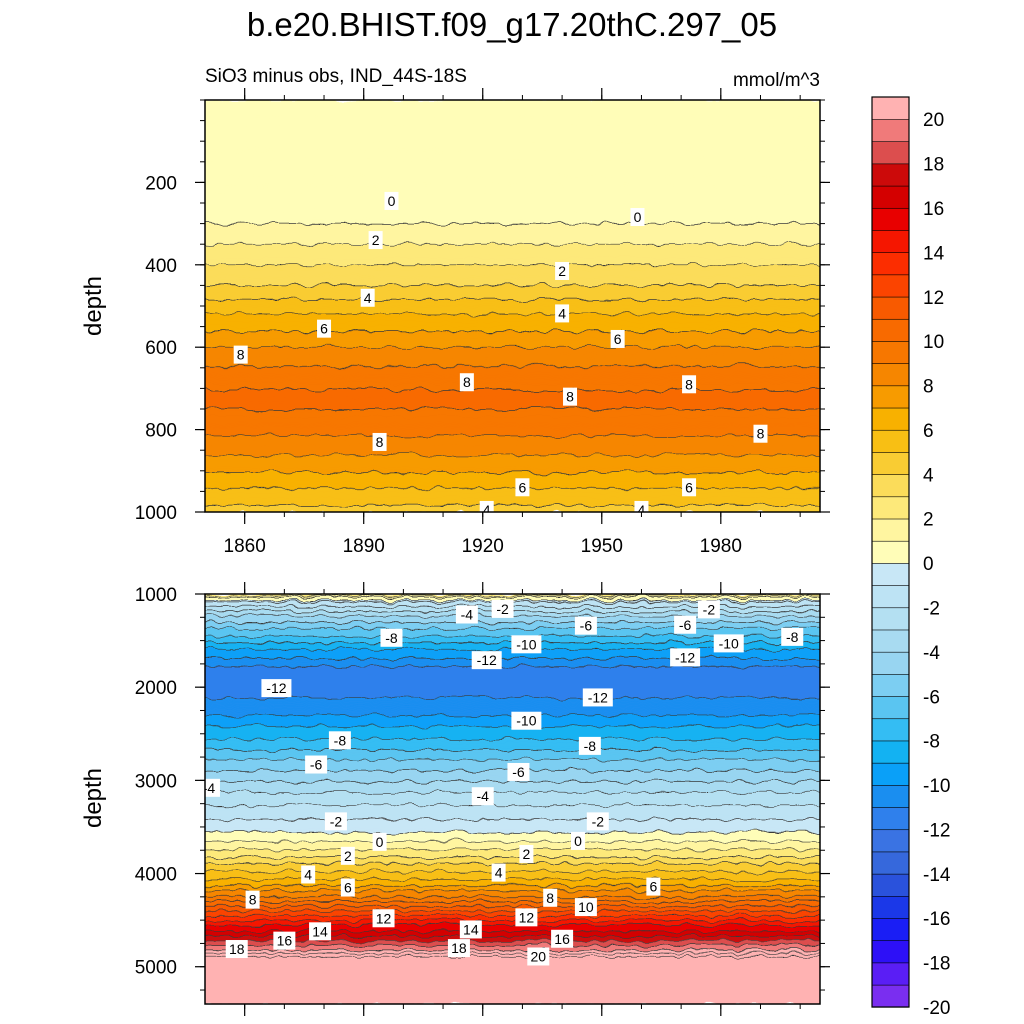 The width and height of the screenshot is (1024, 1024). Describe the element at coordinates (689, 384) in the screenshot. I see `contour-label: 8` at that location.